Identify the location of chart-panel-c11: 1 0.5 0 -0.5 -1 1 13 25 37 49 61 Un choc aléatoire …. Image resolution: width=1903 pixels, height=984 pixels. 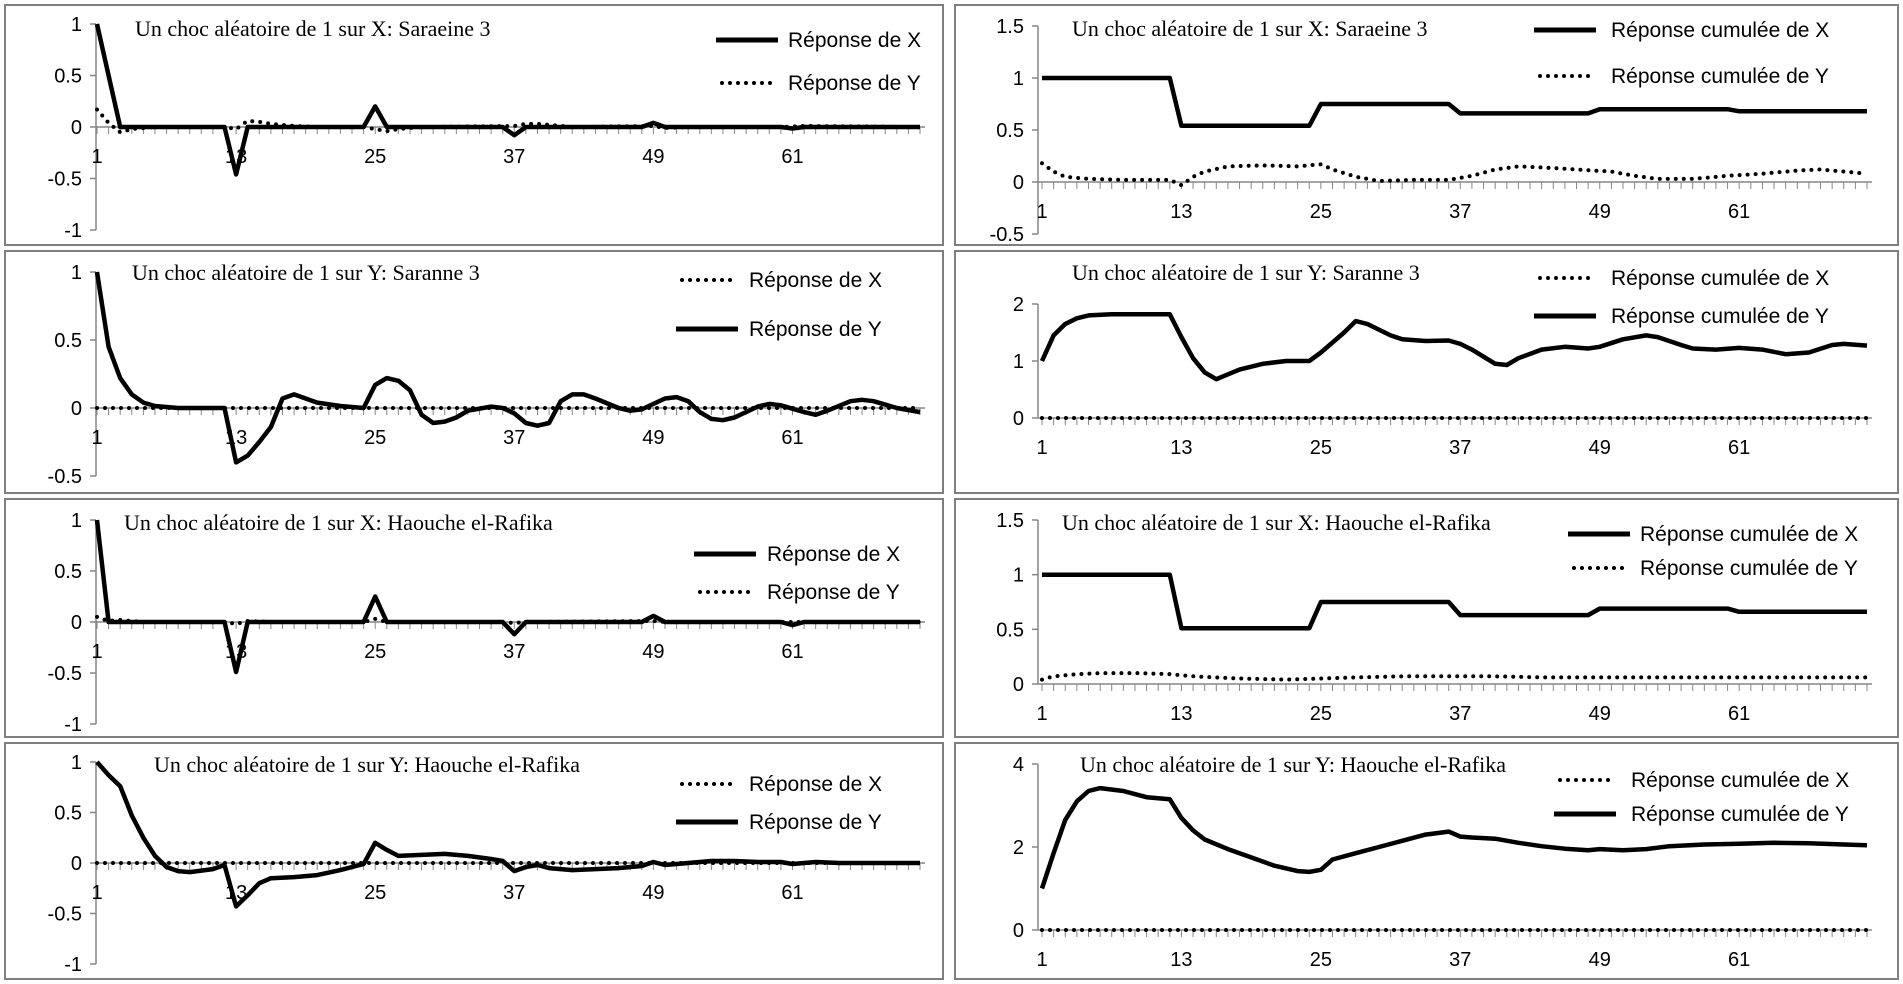
(474, 125).